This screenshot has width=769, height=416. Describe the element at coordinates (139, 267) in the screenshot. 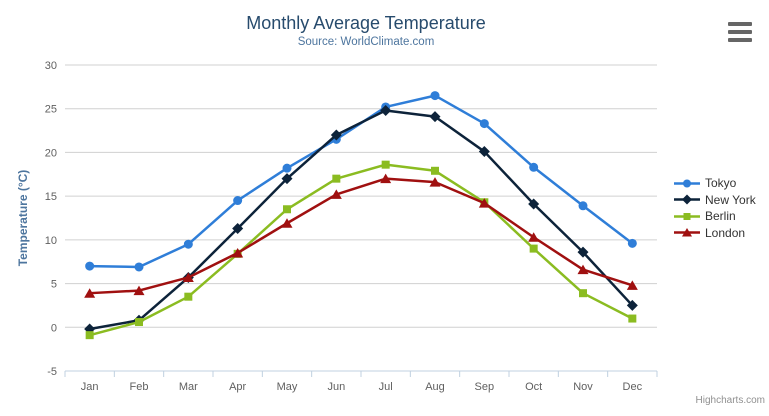

I see `data-point-tokyo-feb` at that location.